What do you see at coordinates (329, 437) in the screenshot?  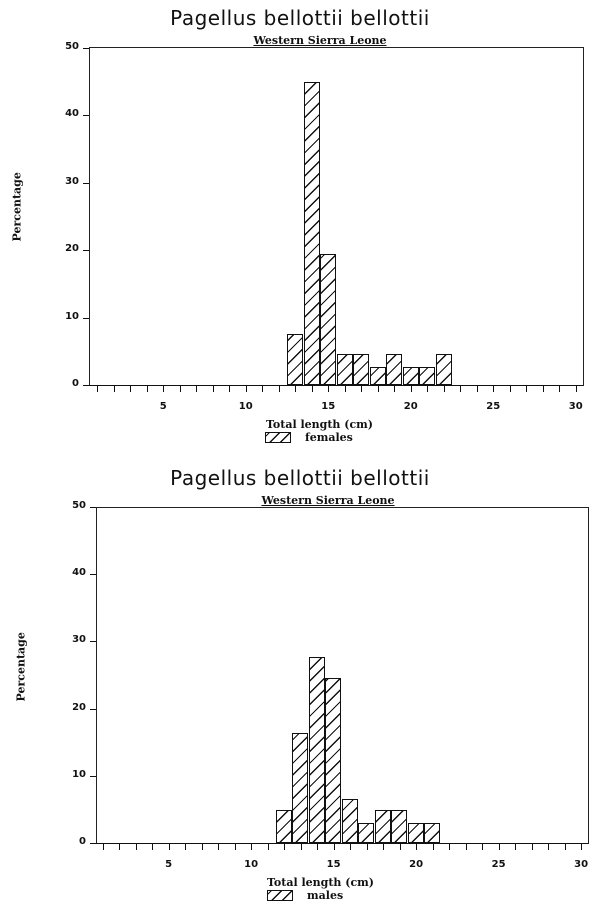 I see `legend-label: females` at bounding box center [329, 437].